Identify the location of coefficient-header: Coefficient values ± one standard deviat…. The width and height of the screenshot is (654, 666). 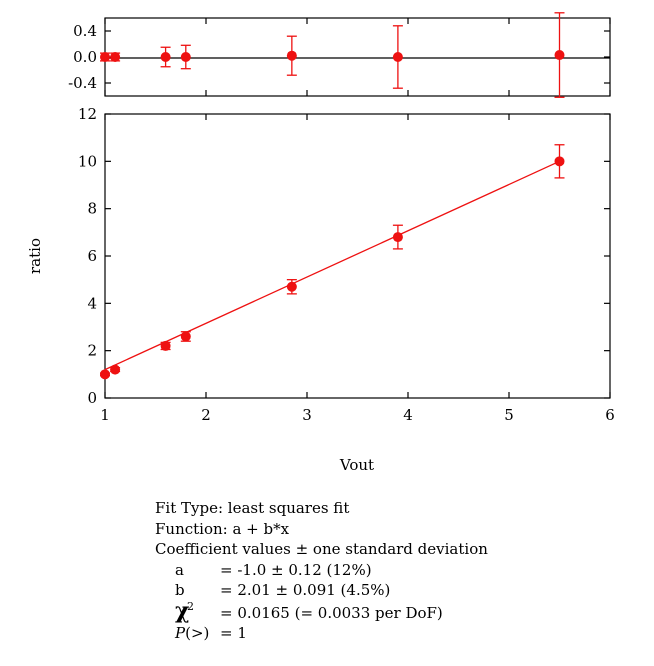
(321, 549).